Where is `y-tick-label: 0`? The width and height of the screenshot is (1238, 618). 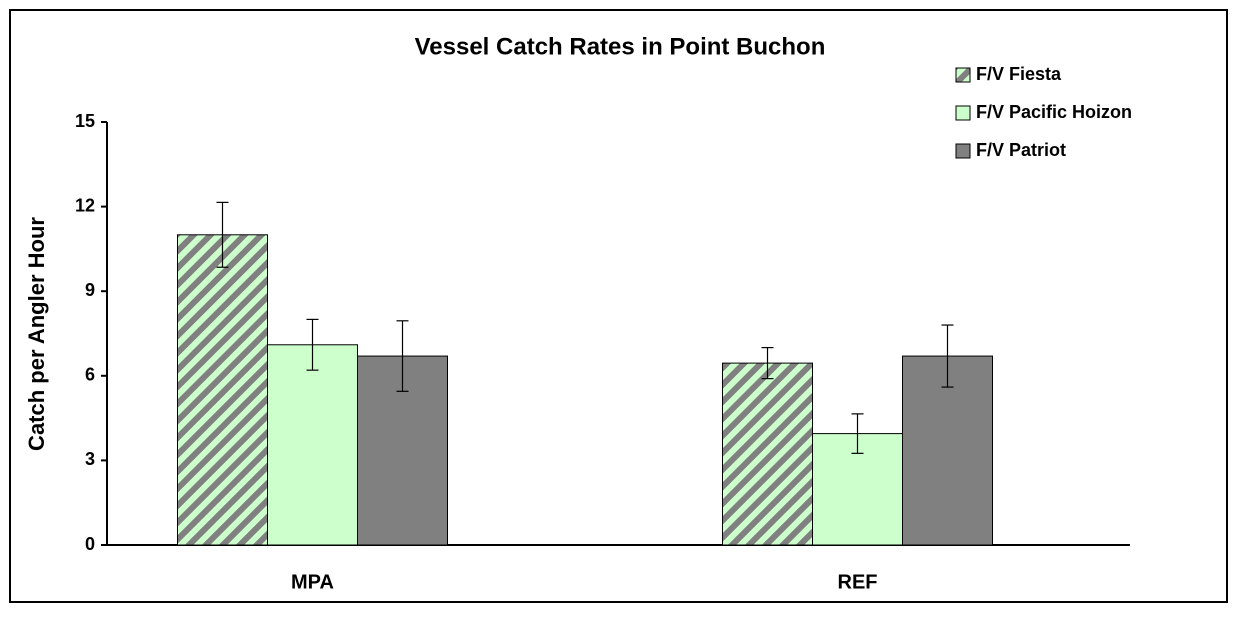
y-tick-label: 0 is located at coordinates (90, 544).